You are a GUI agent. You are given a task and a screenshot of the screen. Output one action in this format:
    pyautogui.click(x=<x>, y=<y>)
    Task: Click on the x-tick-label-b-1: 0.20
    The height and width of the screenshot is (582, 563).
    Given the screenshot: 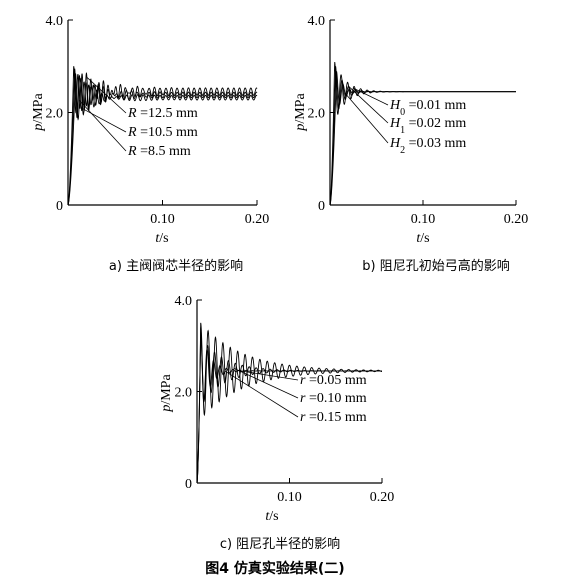 What is the action you would take?
    pyautogui.click(x=516, y=219)
    